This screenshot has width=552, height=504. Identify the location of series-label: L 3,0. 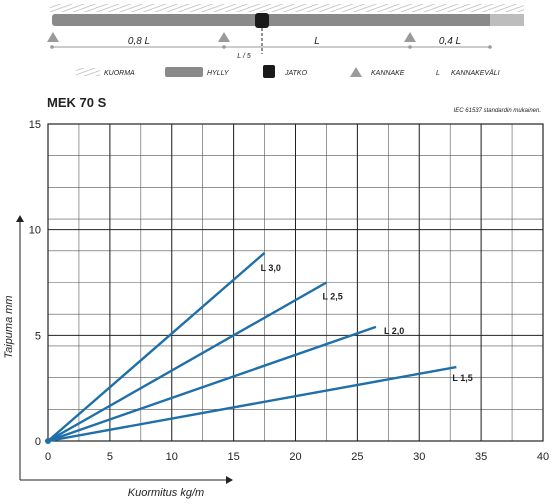
(271, 268).